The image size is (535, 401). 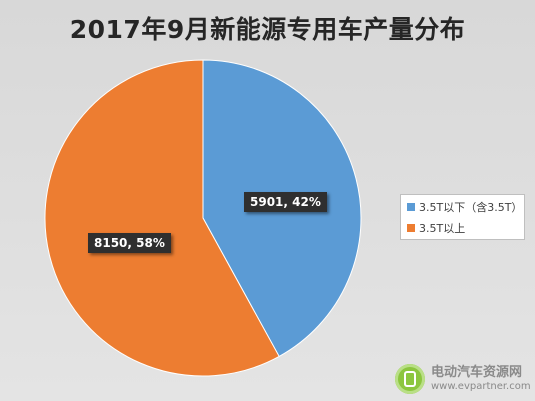 What do you see at coordinates (462, 217) in the screenshot?
I see `legend: 3.5T以下（含3.5T） 3.5T以上` at bounding box center [462, 217].